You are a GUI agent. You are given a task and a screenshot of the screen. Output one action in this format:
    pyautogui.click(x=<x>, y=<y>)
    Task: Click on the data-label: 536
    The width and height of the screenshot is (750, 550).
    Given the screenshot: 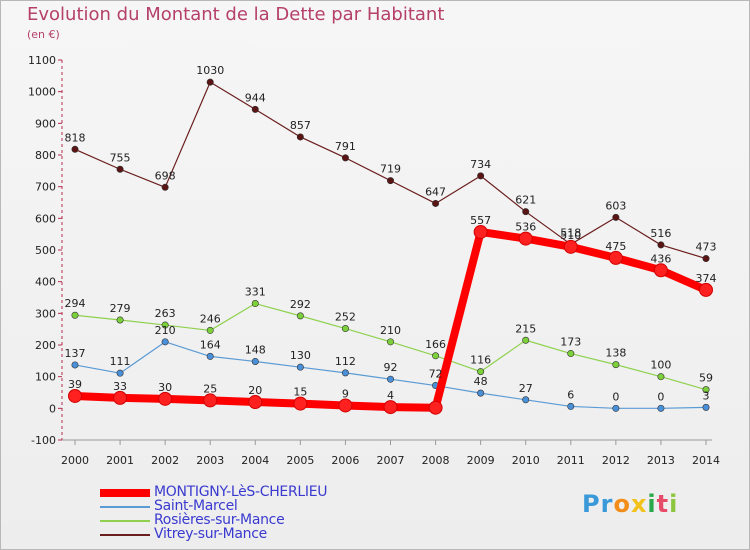 What is the action you would take?
    pyautogui.click(x=525, y=227)
    